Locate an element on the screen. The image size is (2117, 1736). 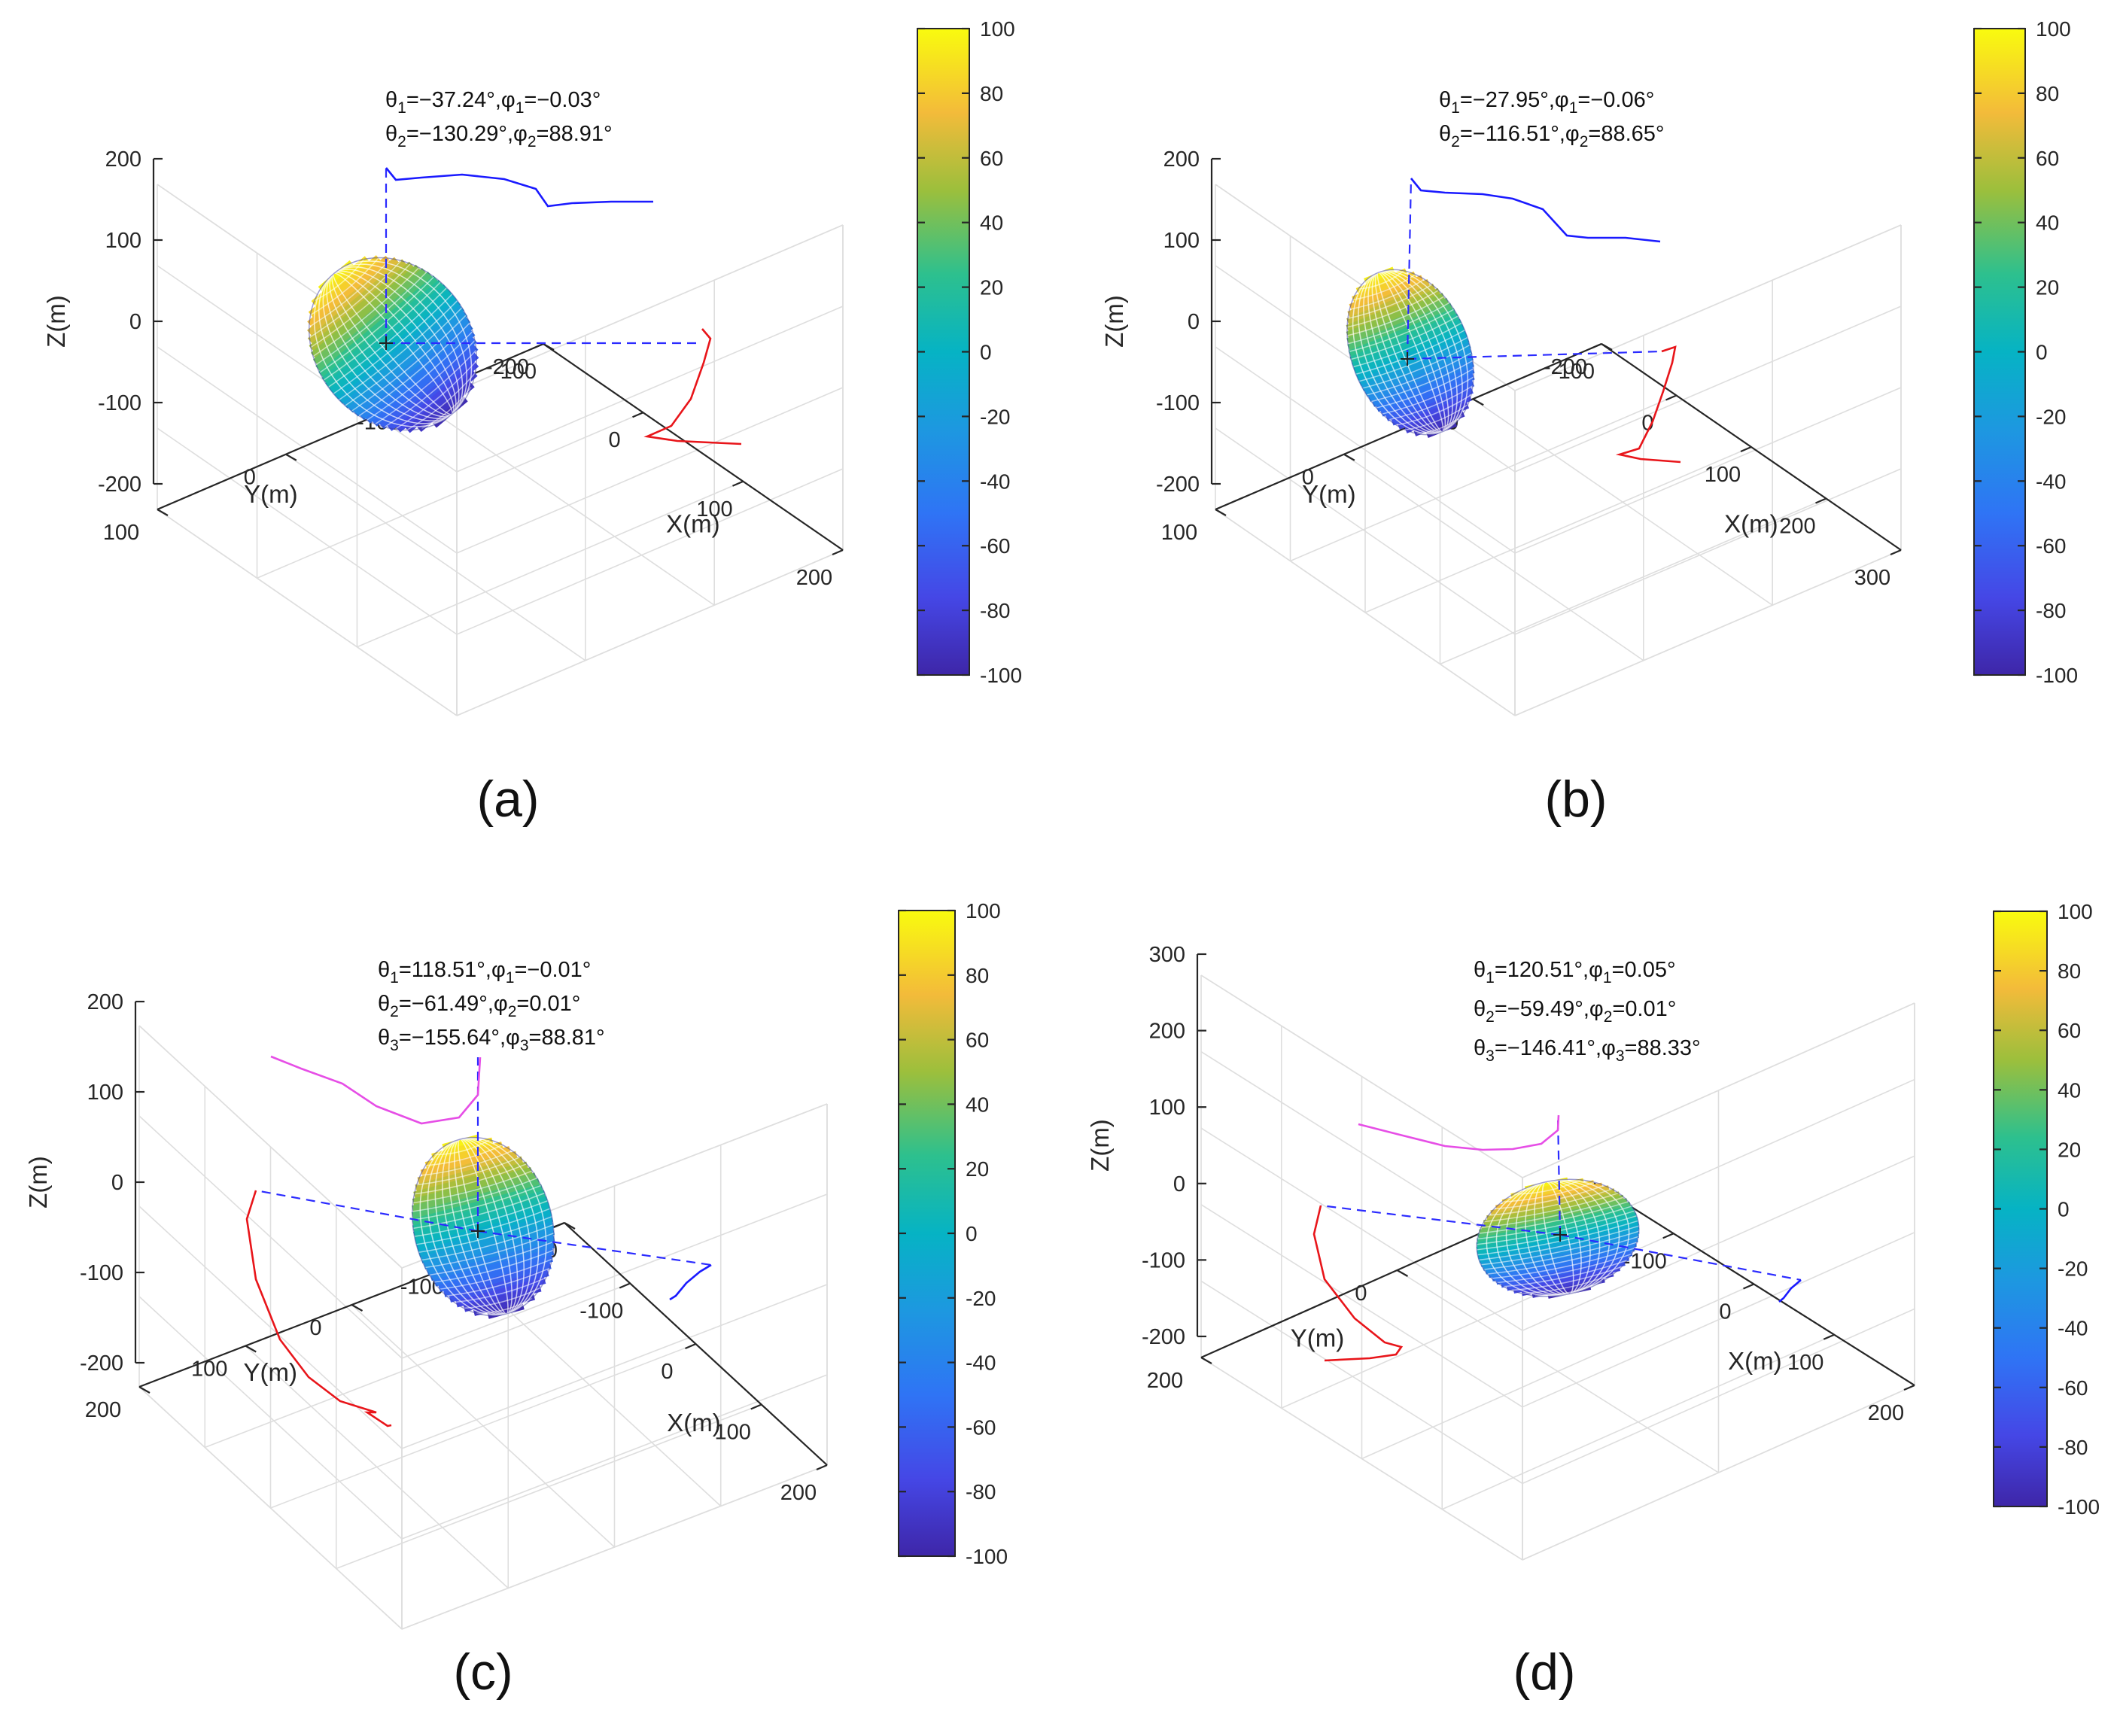
x-tick-label: 100 is located at coordinates (1805, 1363).